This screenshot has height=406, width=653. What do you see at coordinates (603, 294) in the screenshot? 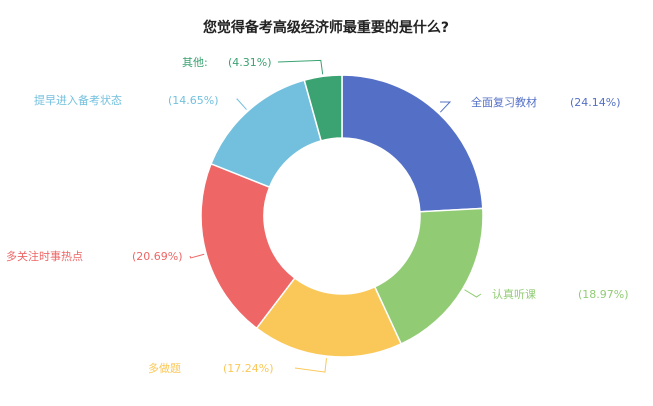
I see `slice-value-2: (18.97%)` at bounding box center [603, 294].